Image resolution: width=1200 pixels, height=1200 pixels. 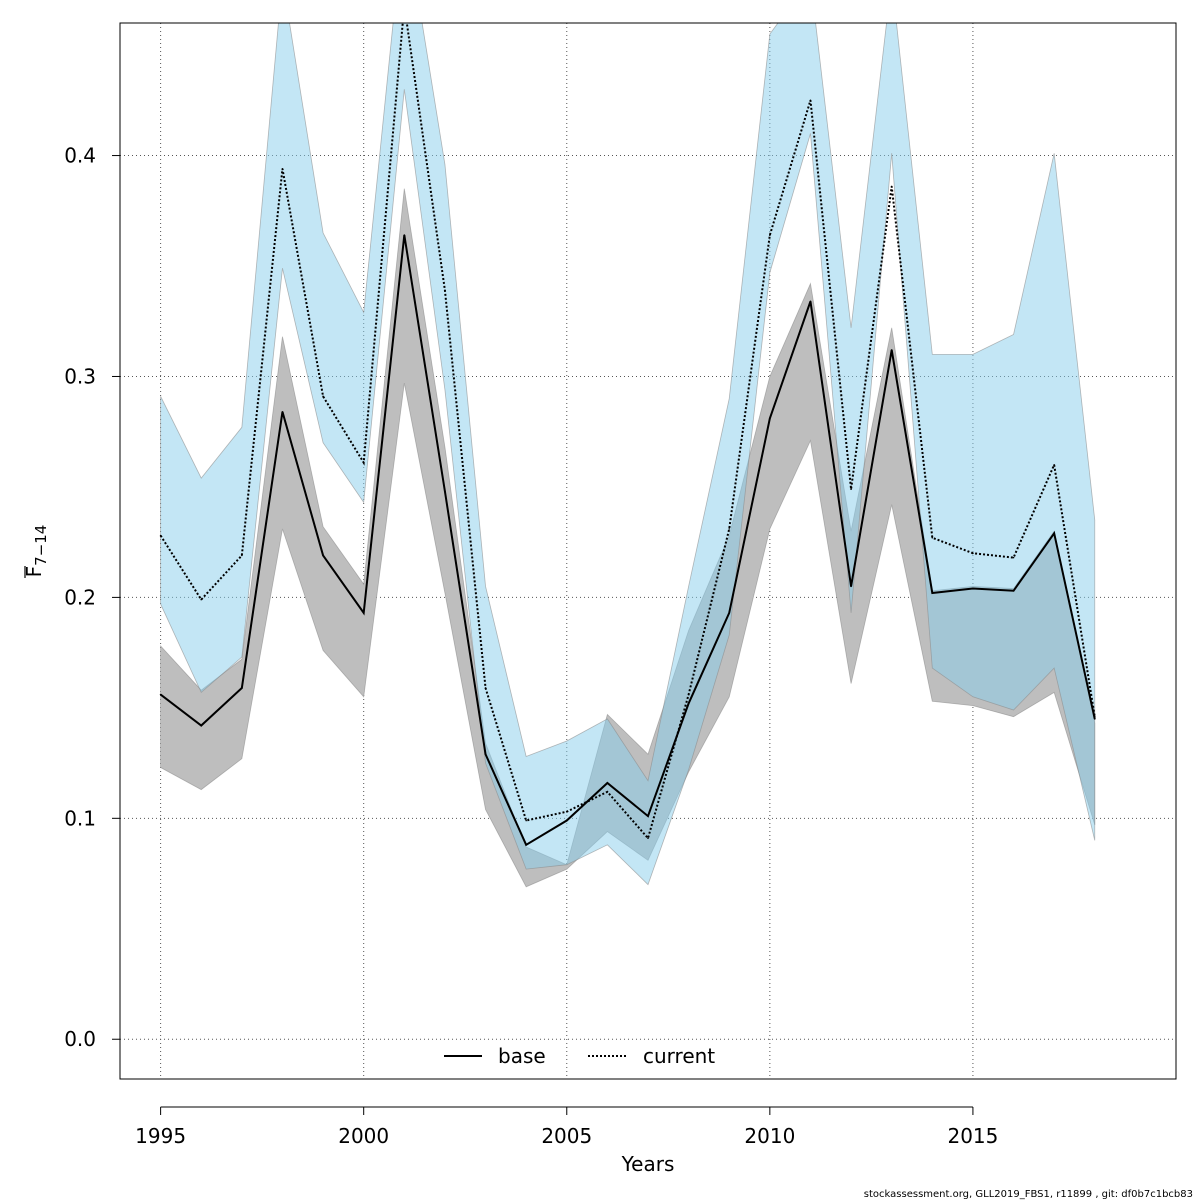 What do you see at coordinates (679, 1056) in the screenshot?
I see `legend-label-current: current` at bounding box center [679, 1056].